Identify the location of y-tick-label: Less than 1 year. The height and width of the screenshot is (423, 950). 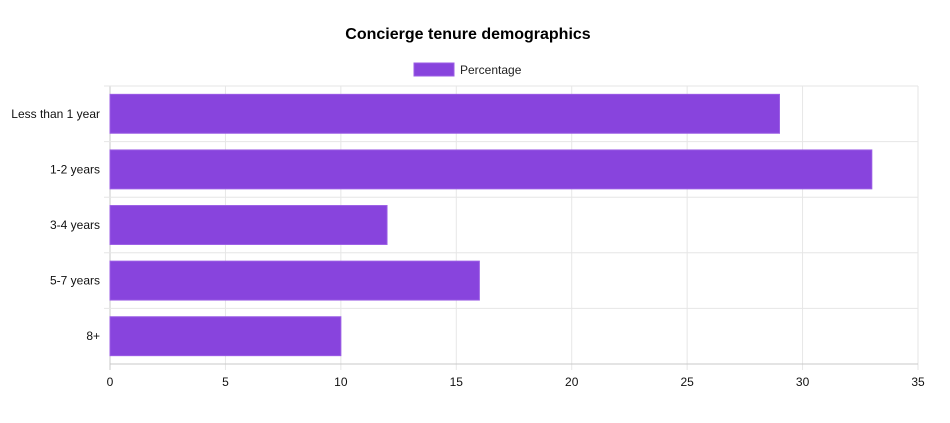
(55, 114).